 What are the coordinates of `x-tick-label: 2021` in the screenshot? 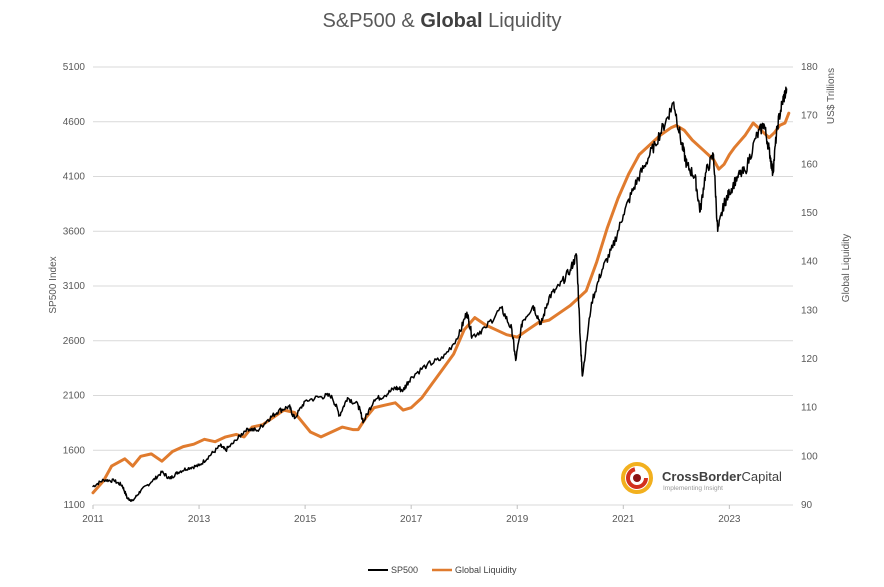 It's located at (623, 519).